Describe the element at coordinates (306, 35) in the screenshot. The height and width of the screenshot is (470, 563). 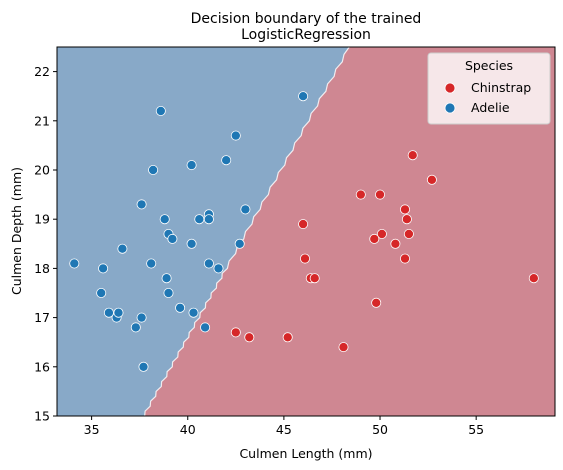
I see `chart-subtitle: LogisticRegression` at that location.